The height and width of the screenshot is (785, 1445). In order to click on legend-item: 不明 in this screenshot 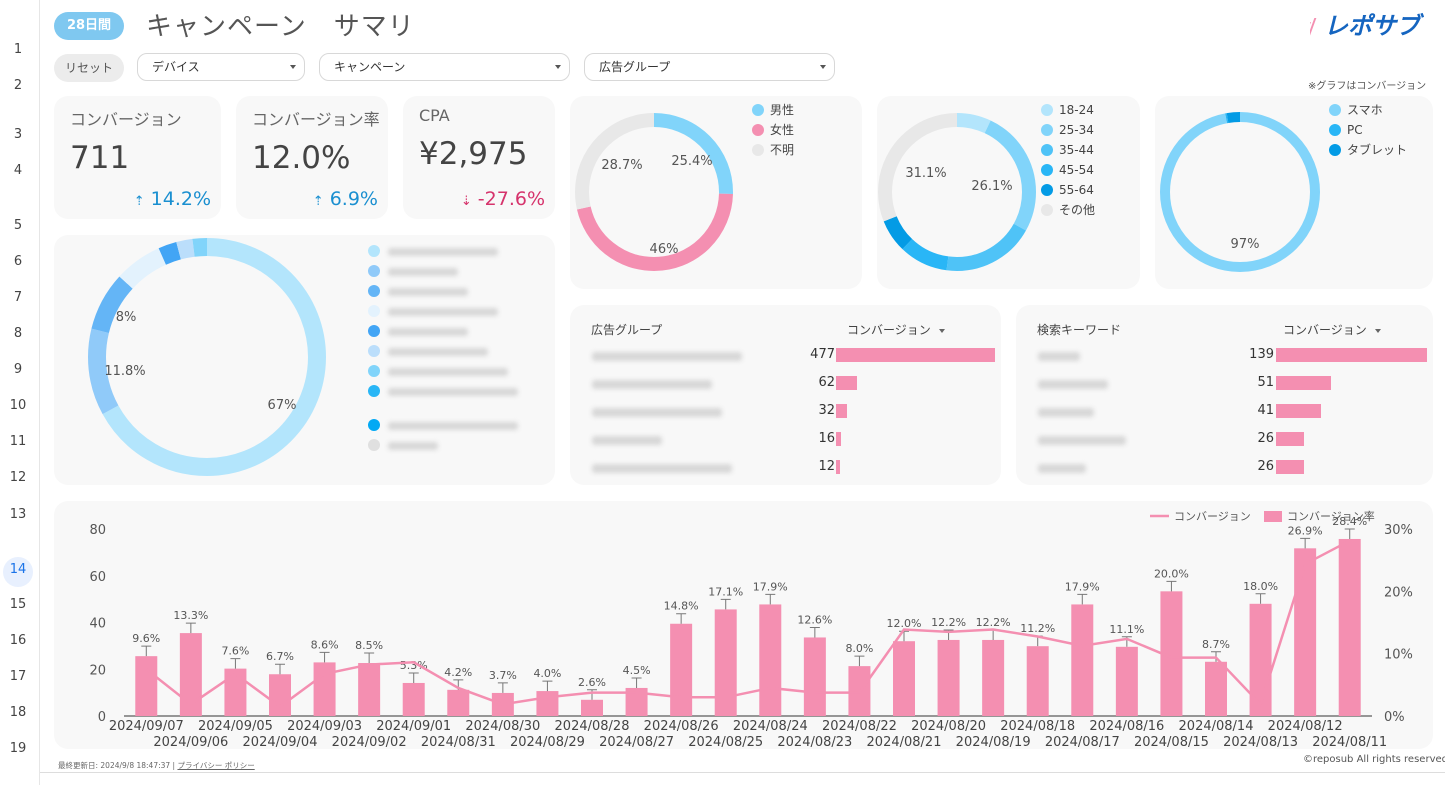, I will do `click(773, 150)`.